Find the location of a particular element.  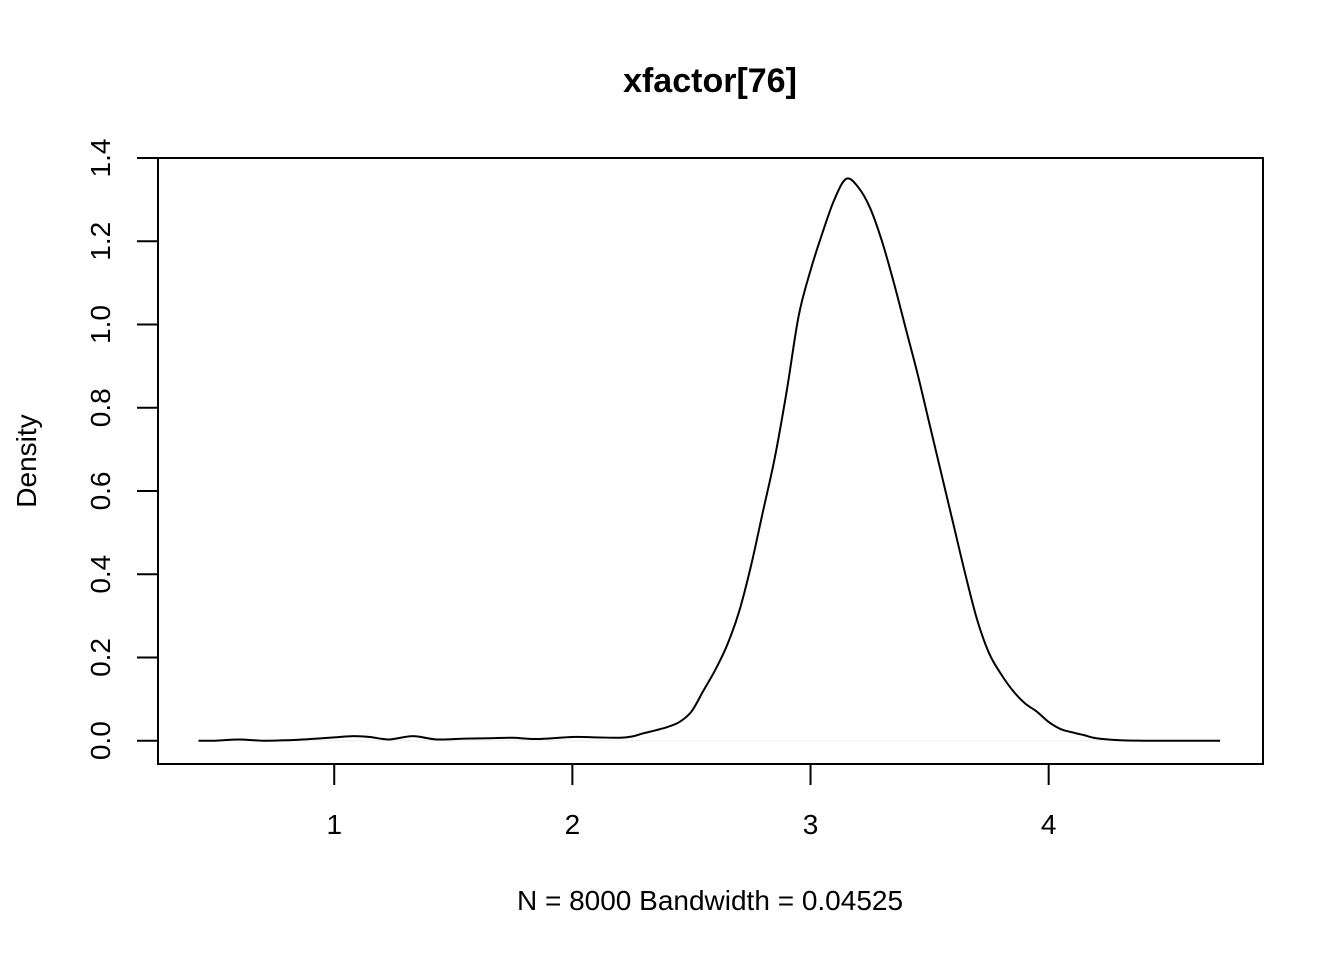

y-tick-label: 0.4 is located at coordinates (100, 574).